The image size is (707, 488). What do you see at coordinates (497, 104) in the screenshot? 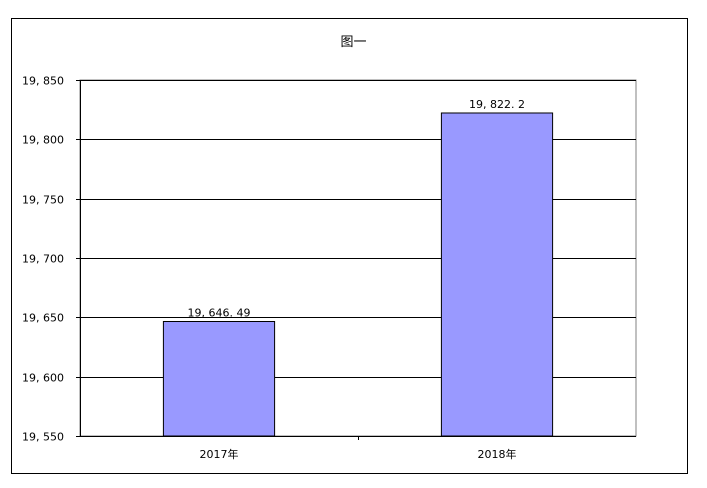
I see `data-label: 19, 822. 2` at bounding box center [497, 104].